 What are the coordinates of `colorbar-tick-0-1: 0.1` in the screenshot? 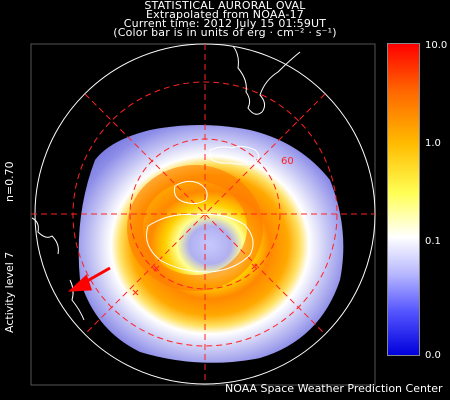 It's located at (433, 241).